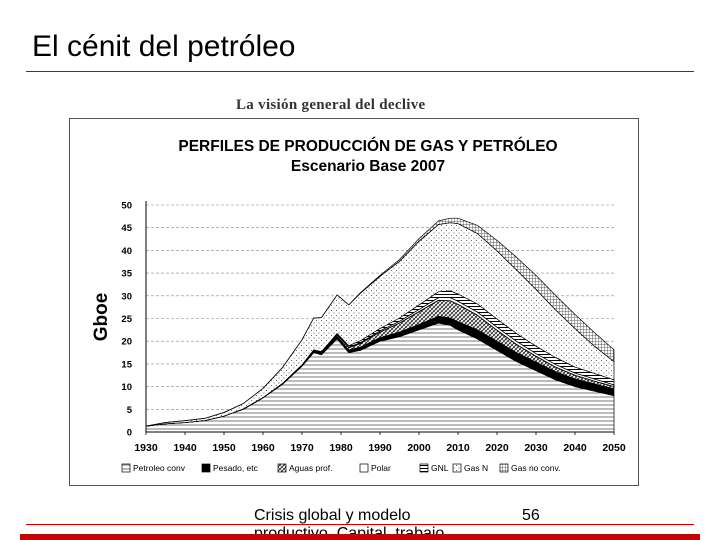 The width and height of the screenshot is (720, 540). I want to click on y-tick-label: 30, so click(126, 296).